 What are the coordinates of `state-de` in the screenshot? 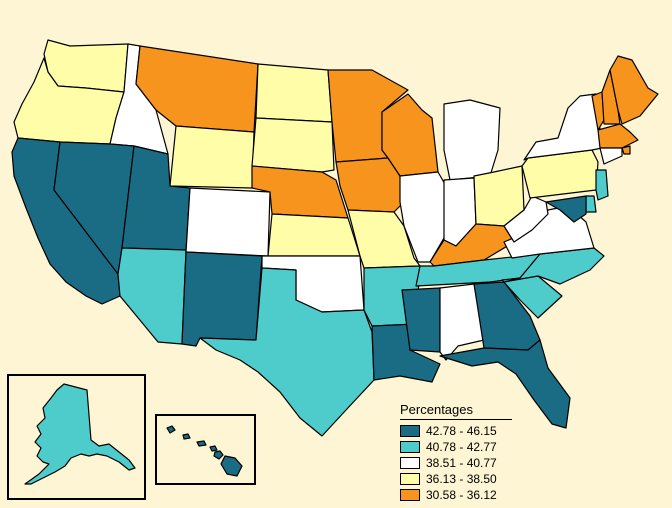 It's located at (591, 204).